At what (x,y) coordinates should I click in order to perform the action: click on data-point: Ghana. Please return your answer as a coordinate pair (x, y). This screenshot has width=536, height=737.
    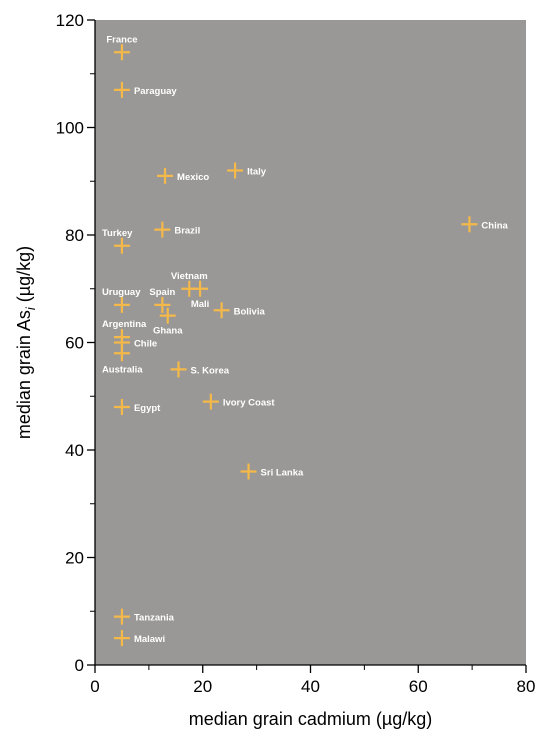
    Looking at the image, I should click on (168, 322).